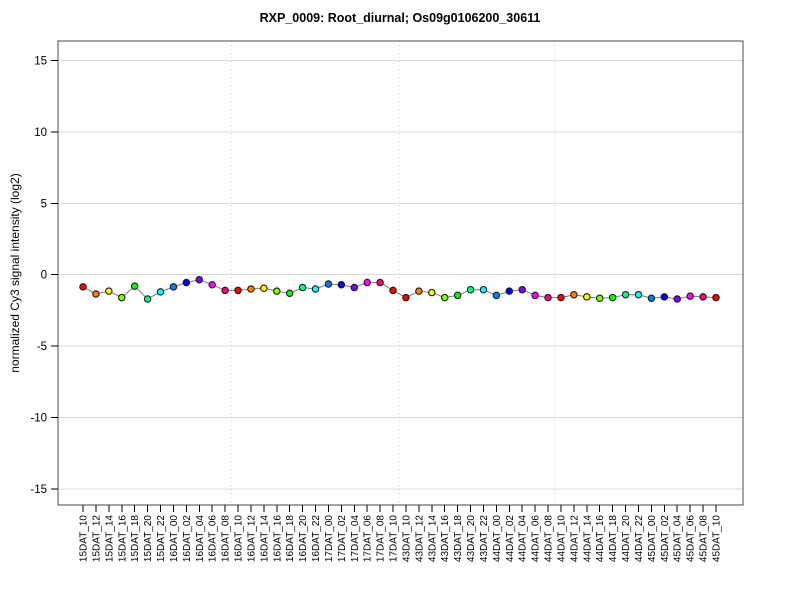  I want to click on x-tick-label: 16DAT_22, so click(316, 539).